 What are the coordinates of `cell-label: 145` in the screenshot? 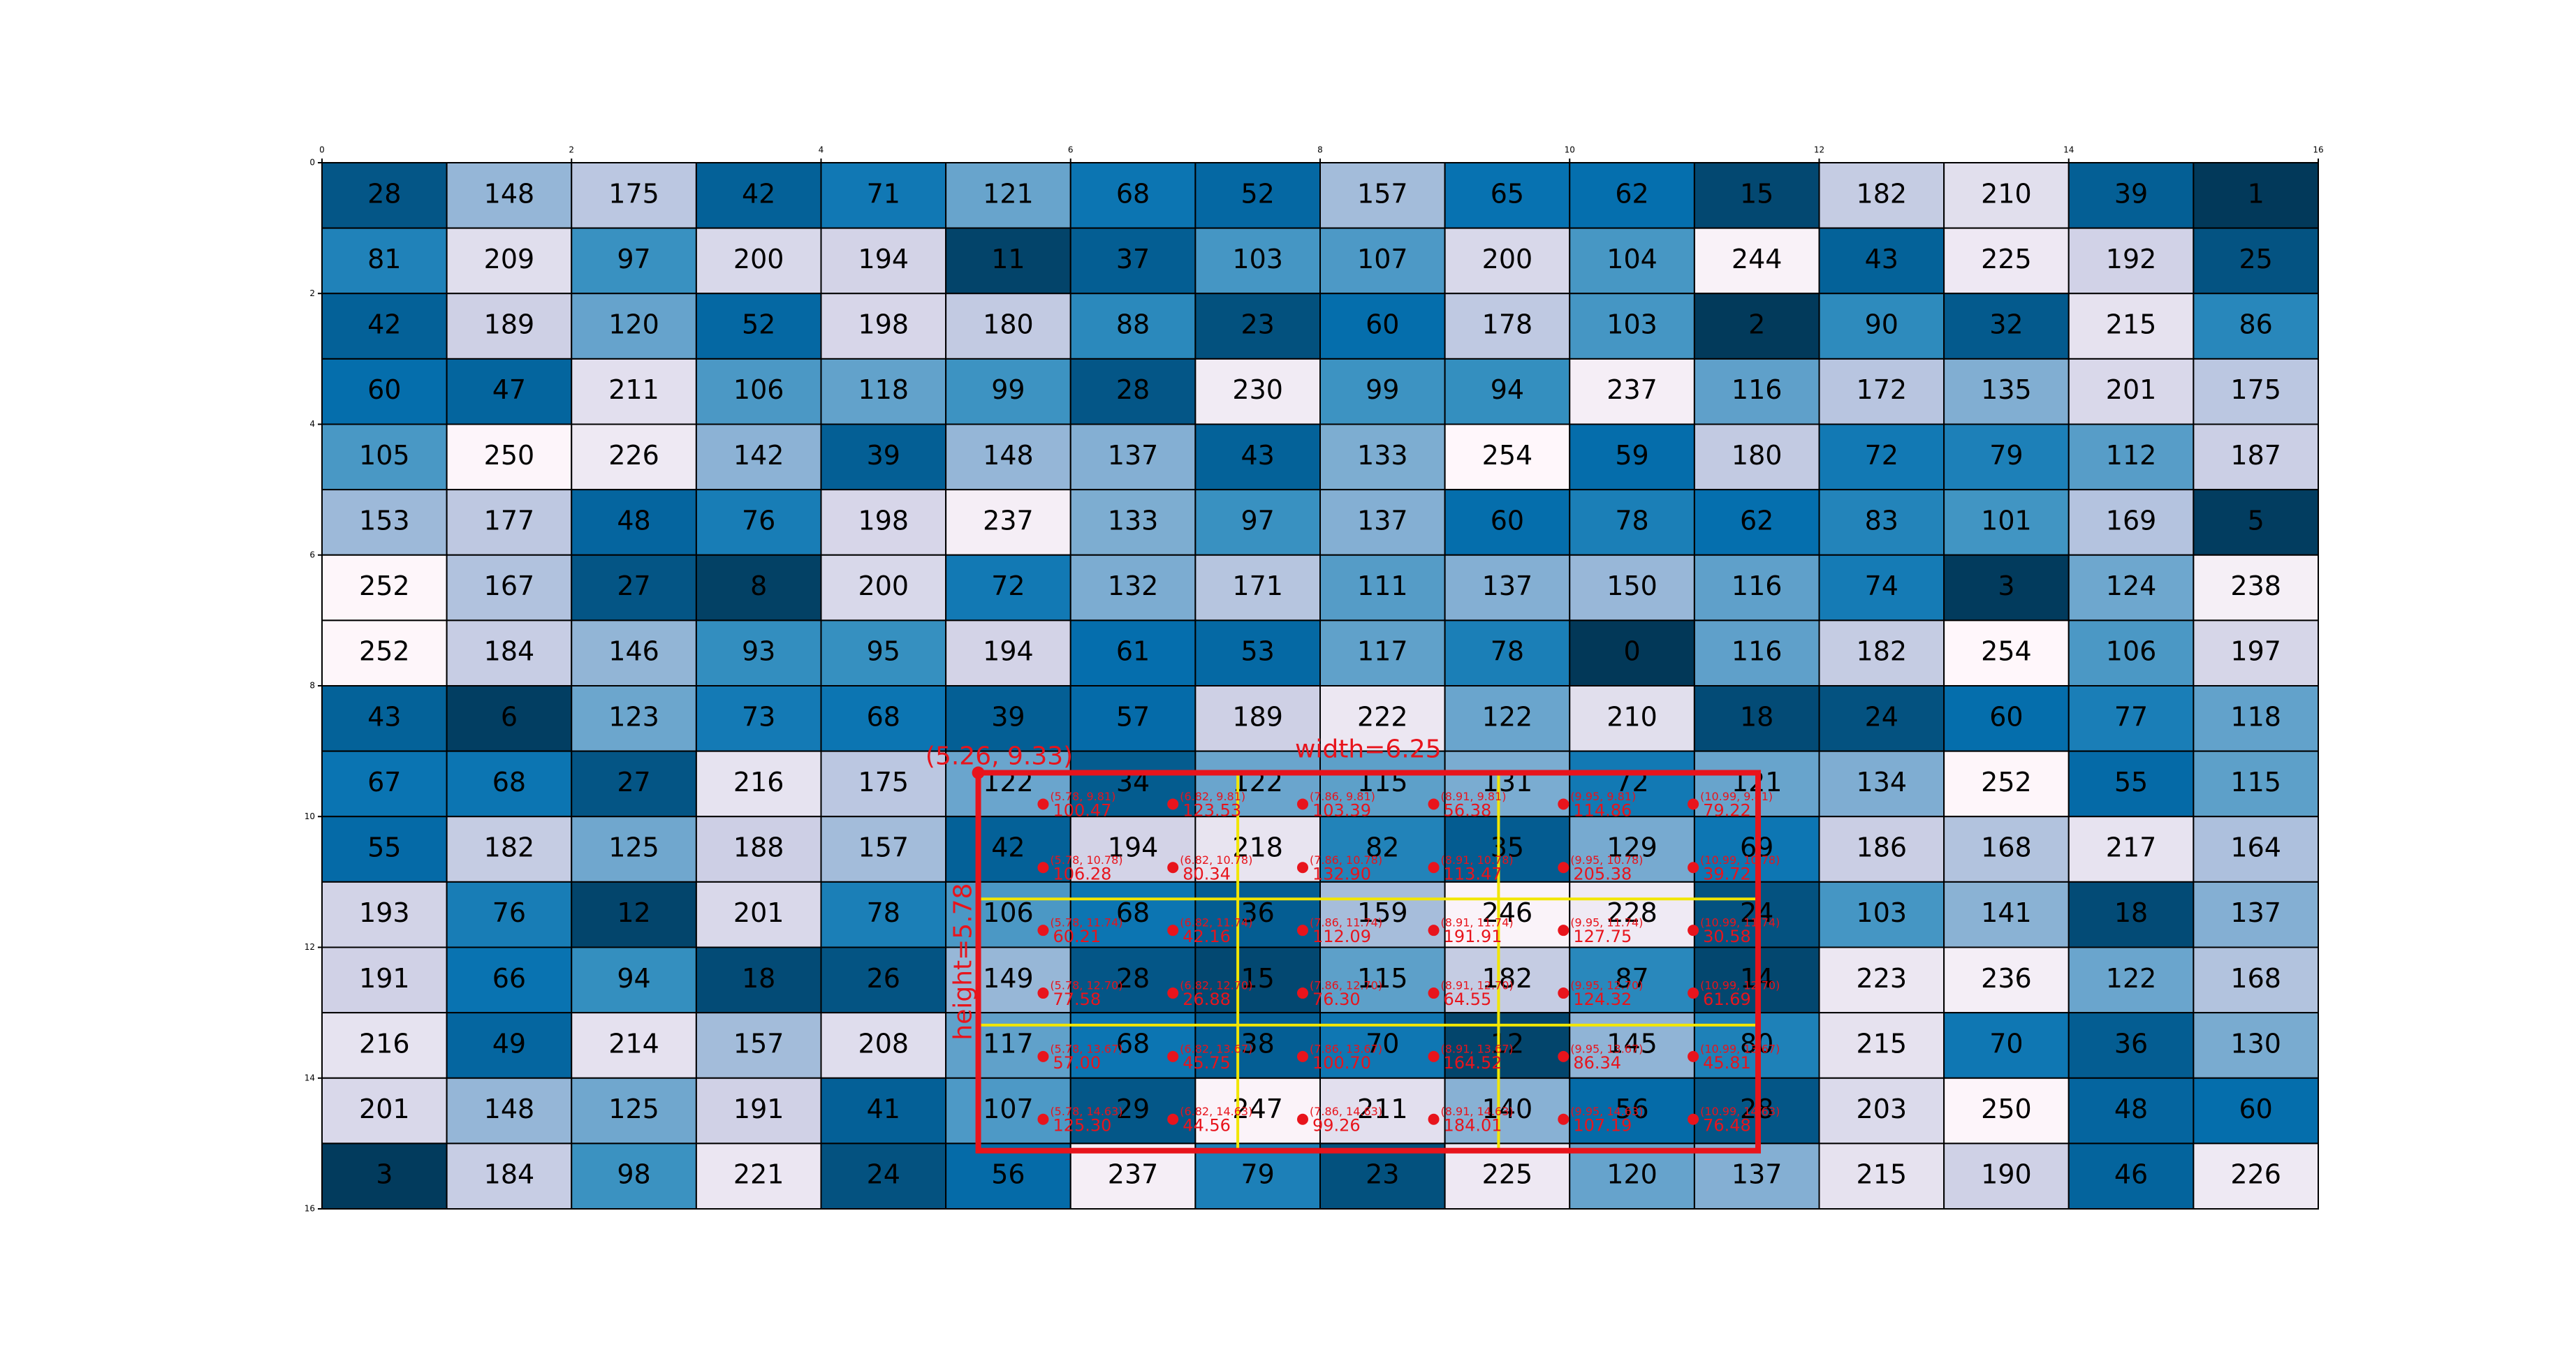 It's located at (1632, 1044).